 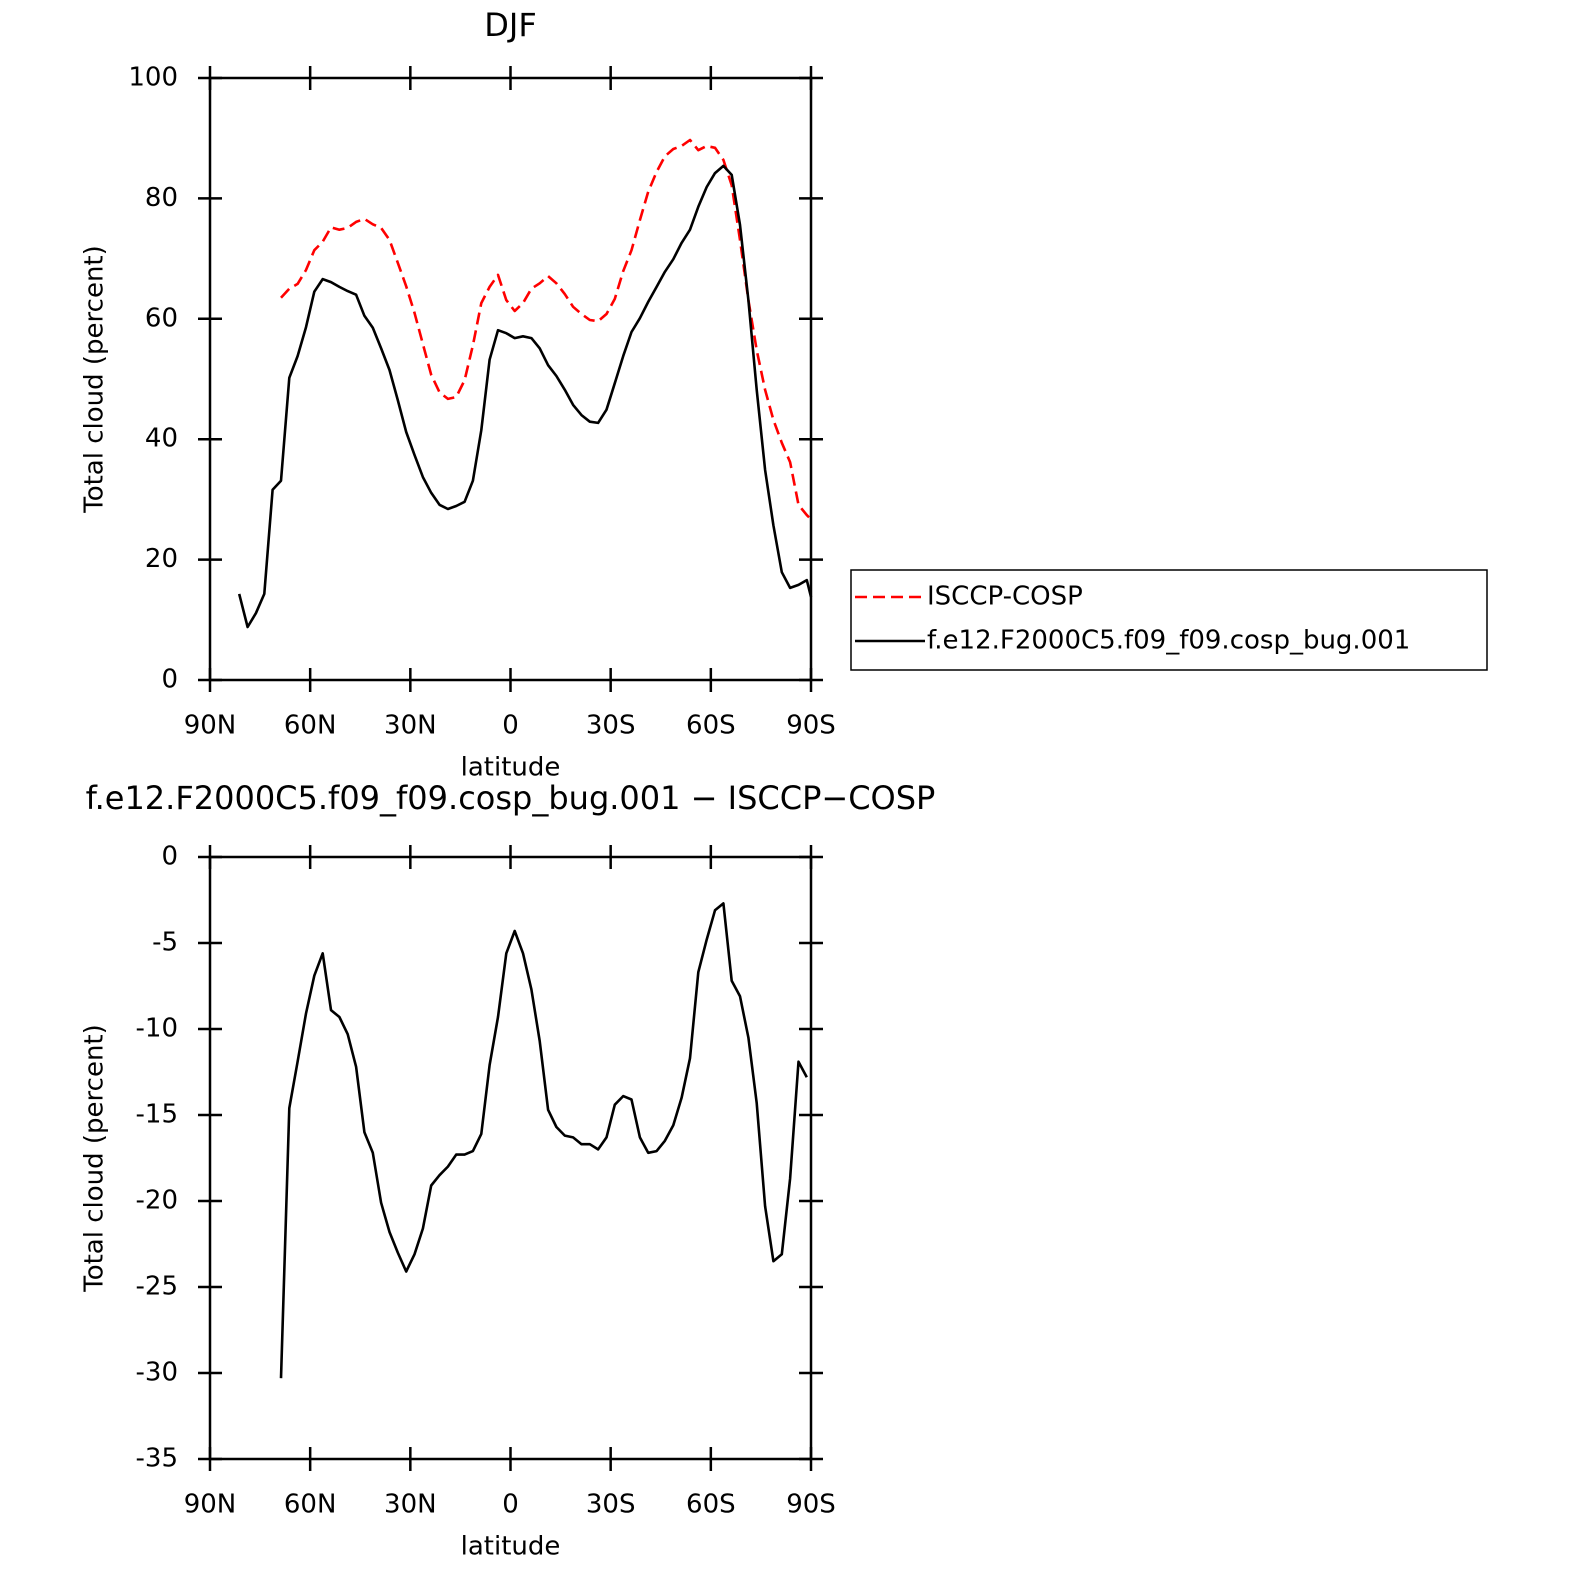 What do you see at coordinates (157, 1029) in the screenshot?
I see `y-tick-label: -10` at bounding box center [157, 1029].